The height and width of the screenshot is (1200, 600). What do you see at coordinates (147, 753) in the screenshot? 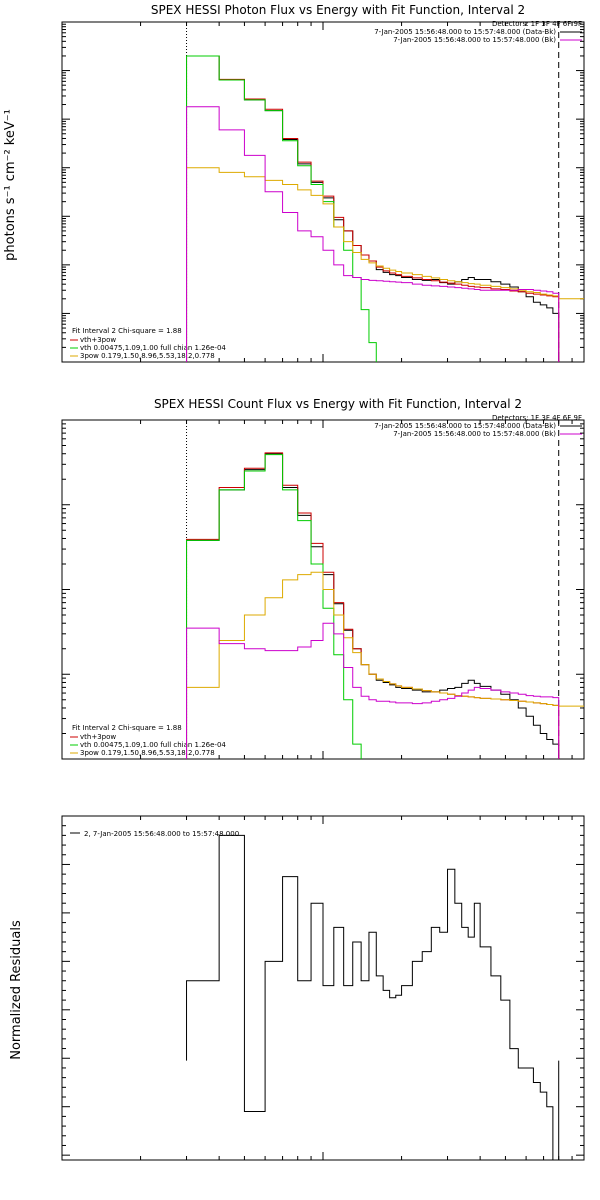
I see `count-legend-fit-3pow: 3pow 0.179,1.50,8.96,5.53,18.2,0.778` at bounding box center [147, 753].